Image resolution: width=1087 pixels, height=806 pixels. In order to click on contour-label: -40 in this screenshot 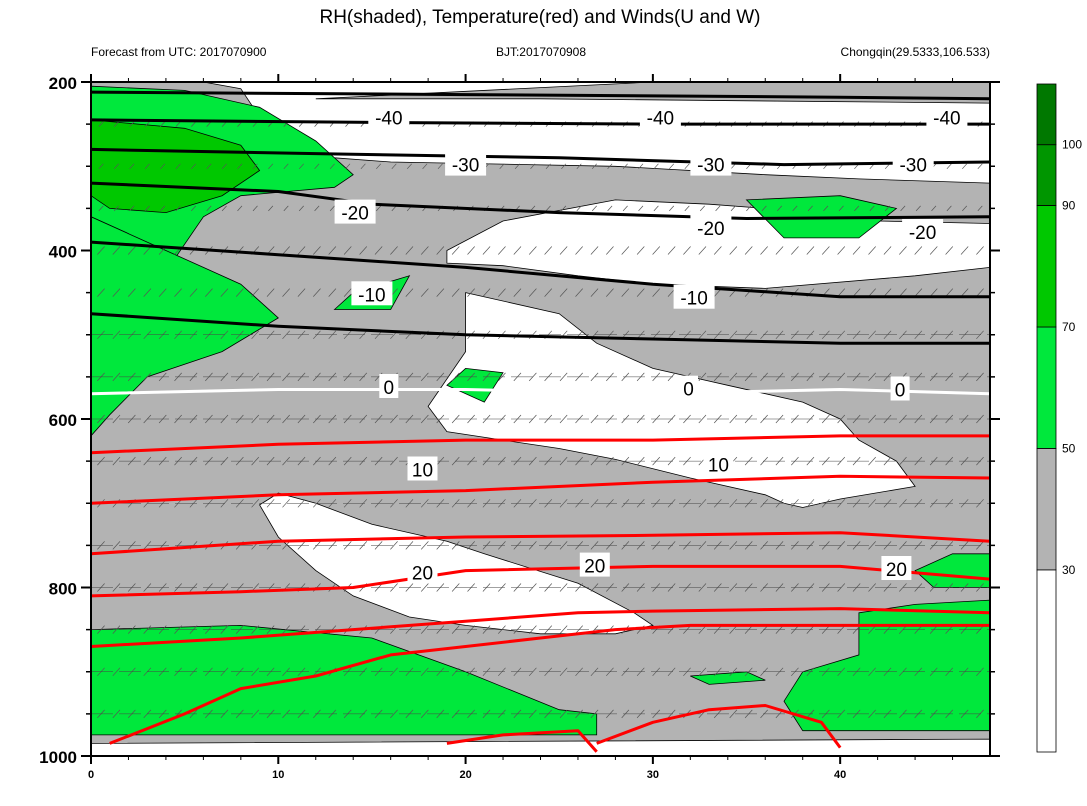, I will do `click(947, 116)`.